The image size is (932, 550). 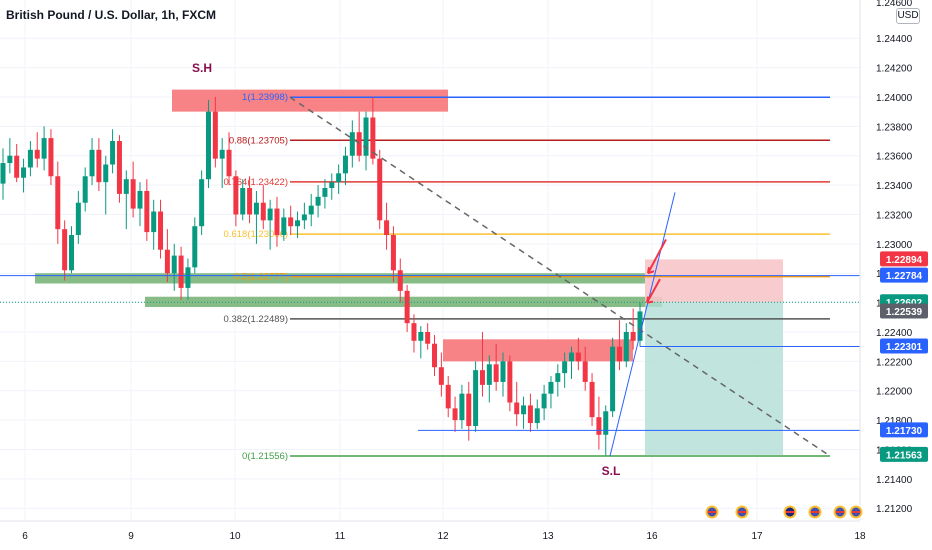 I want to click on currency-button: USD, so click(x=908, y=16).